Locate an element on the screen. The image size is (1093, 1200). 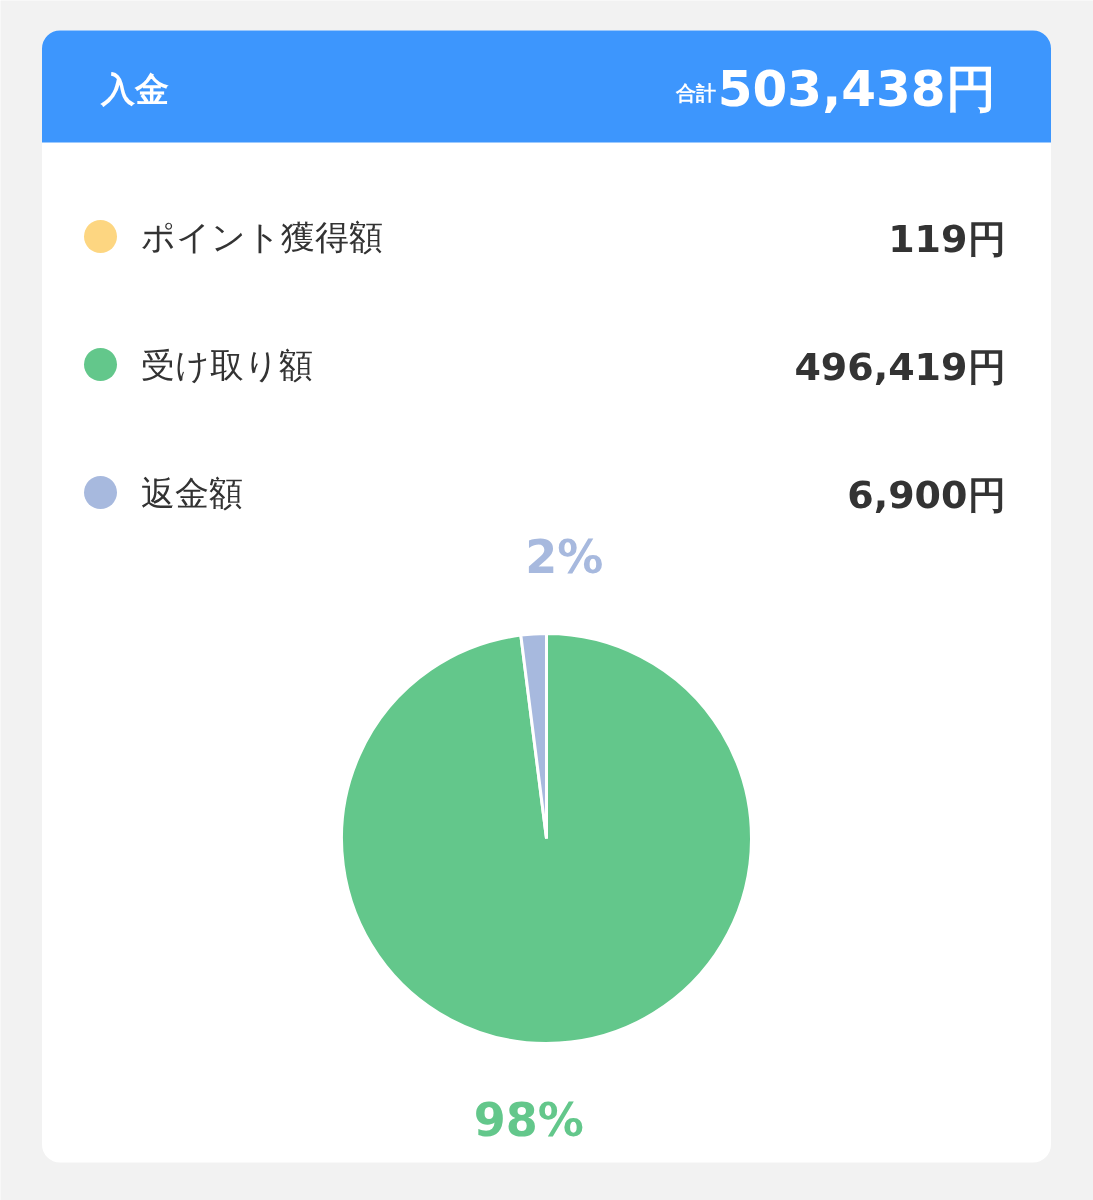
text: 119円 is located at coordinates (947, 238).